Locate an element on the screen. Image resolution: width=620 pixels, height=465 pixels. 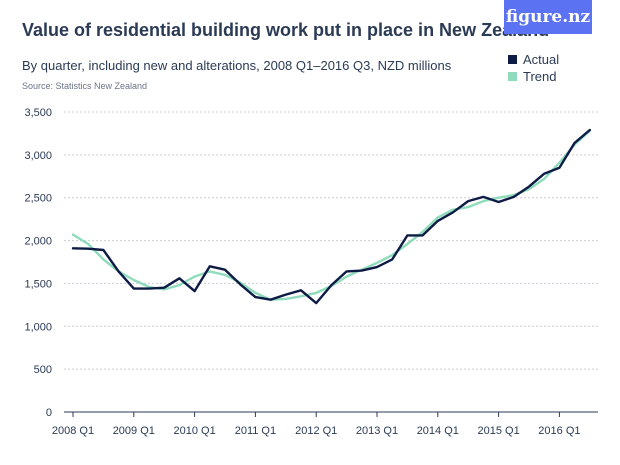
x-tick-label: 2009 Q1 is located at coordinates (134, 431).